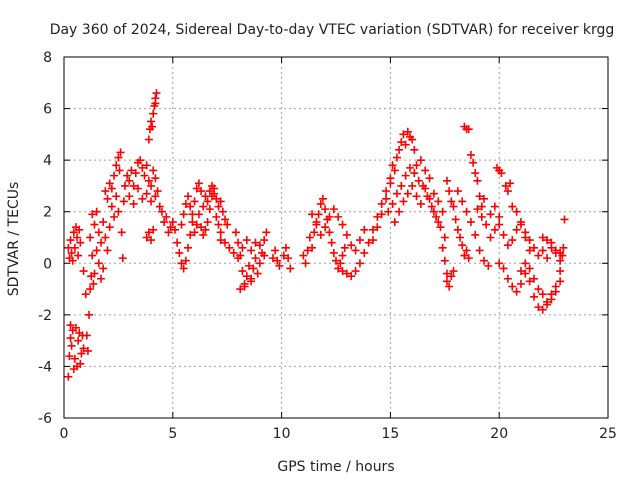 The width and height of the screenshot is (640, 480). What do you see at coordinates (45, 367) in the screenshot?
I see `y-tick-label: -4` at bounding box center [45, 367].